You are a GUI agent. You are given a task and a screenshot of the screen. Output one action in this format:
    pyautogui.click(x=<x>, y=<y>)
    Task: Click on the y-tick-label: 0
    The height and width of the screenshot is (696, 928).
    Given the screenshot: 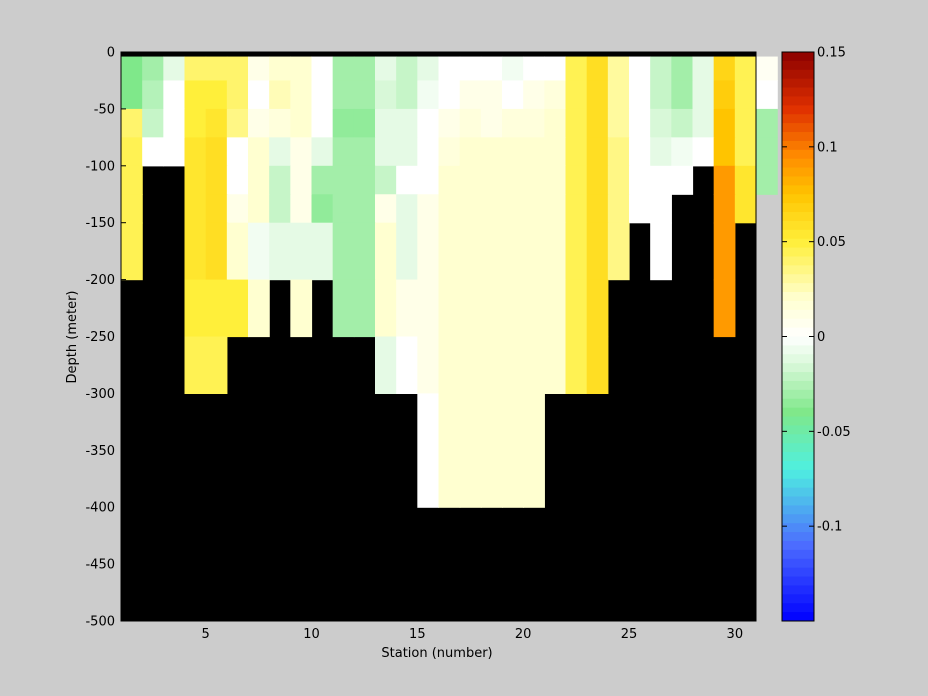 What is the action you would take?
    pyautogui.click(x=111, y=53)
    